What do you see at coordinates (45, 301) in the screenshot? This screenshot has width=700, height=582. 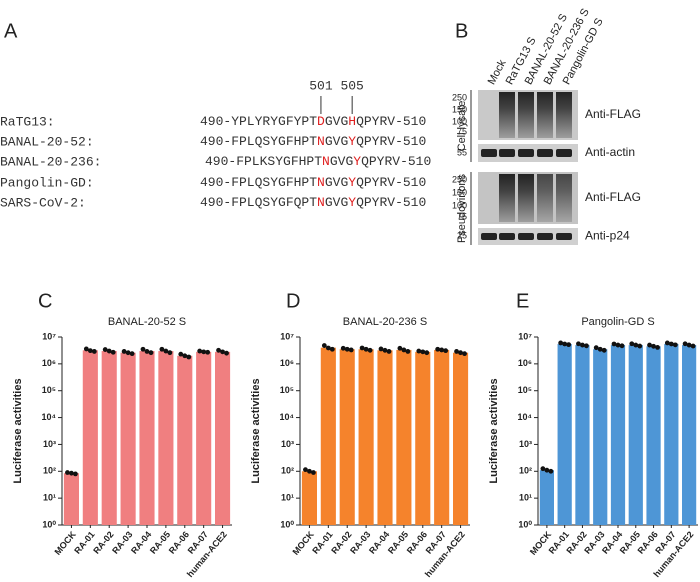 I see `panel-letter: C` at bounding box center [45, 301].